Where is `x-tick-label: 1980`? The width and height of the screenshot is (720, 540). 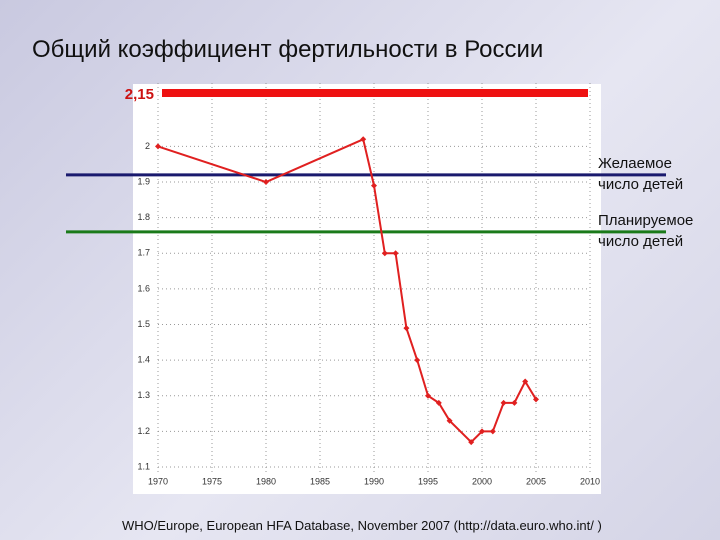
x-tick-label: 1980 is located at coordinates (266, 481).